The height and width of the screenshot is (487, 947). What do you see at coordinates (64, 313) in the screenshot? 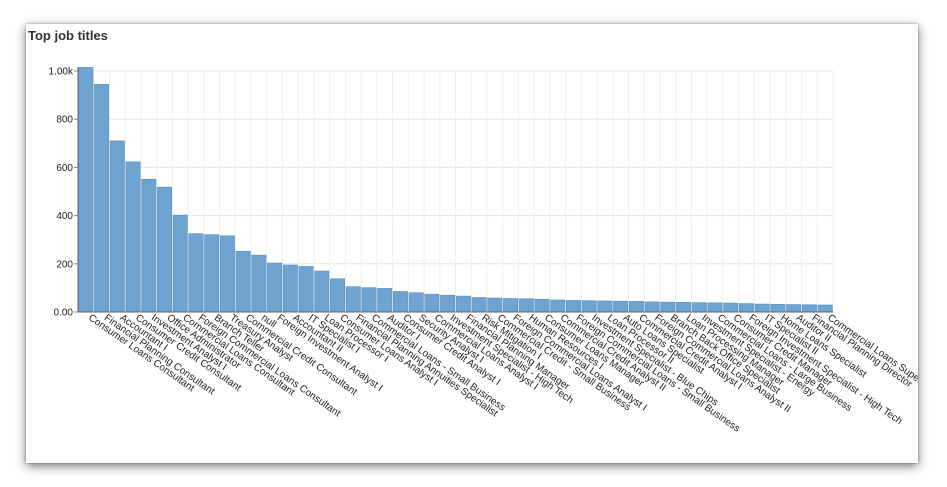
I see `y-tick-label: 0.00` at bounding box center [64, 313].